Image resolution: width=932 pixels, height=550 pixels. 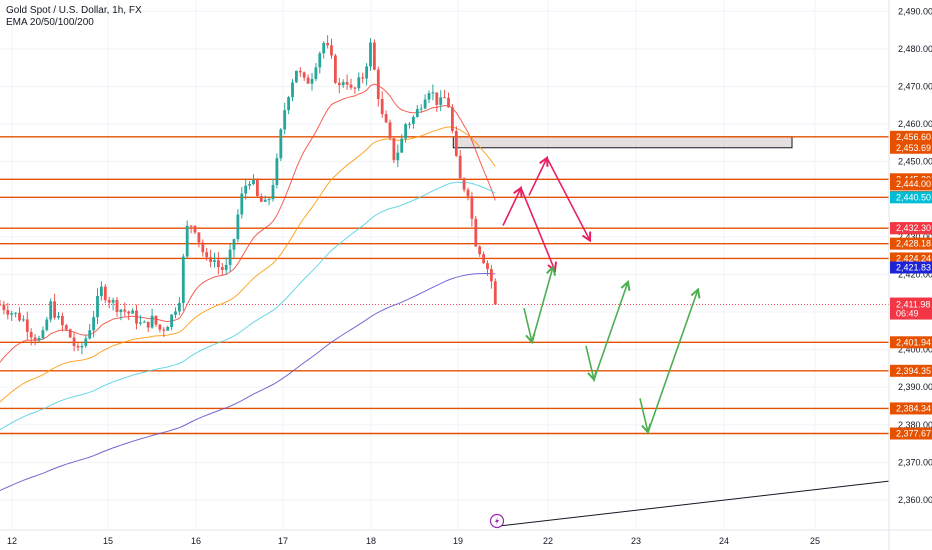 What do you see at coordinates (913, 268) in the screenshot?
I see `svg-text: 2,421.83` at bounding box center [913, 268].